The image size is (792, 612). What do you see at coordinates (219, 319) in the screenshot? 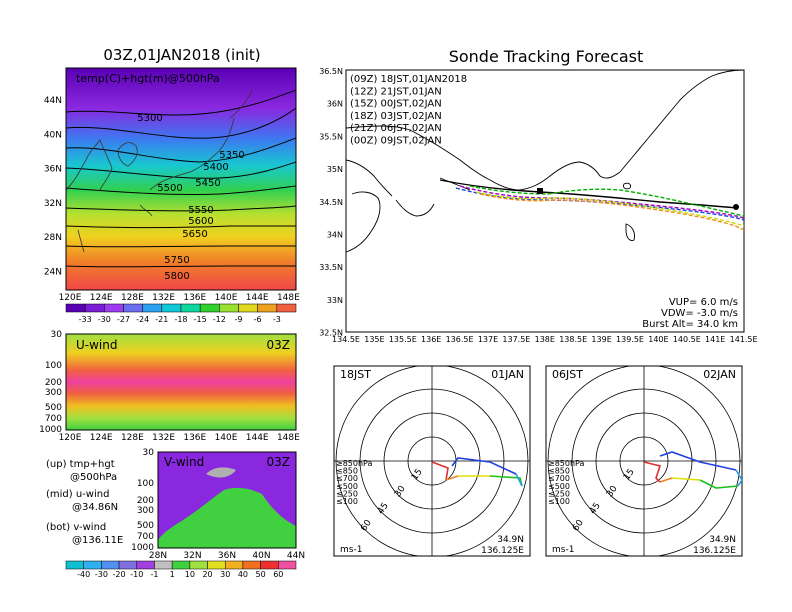
I see `map500-colorbar-label: -12` at bounding box center [219, 319].